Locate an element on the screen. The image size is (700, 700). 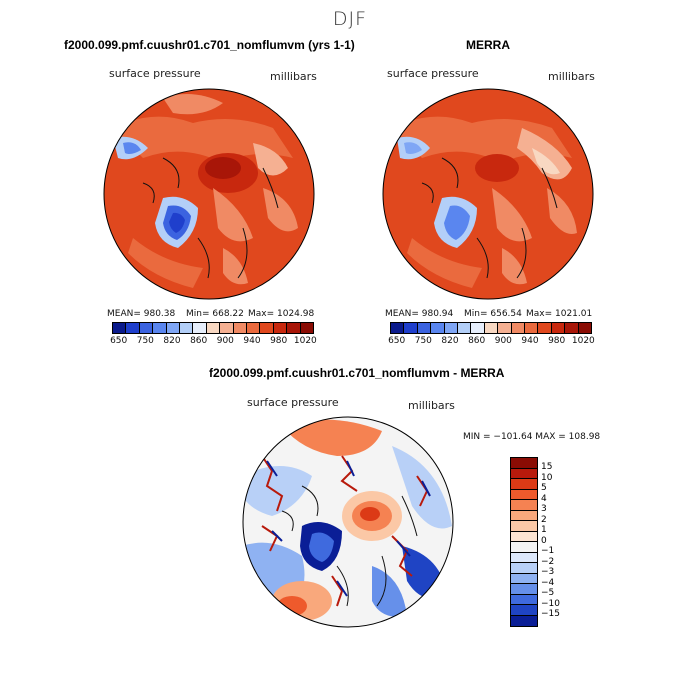
diff-colorbar-ticks: 15 10 5 4 3 2 1 0 −1 −2 −3 −4 −5 −10 −15 is located at coordinates (550, 541).